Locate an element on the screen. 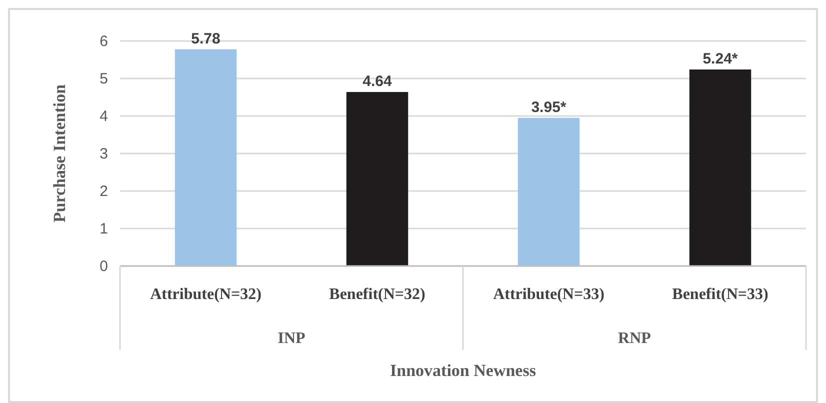 The width and height of the screenshot is (826, 403). x-axis-title: Innovation Newness is located at coordinates (463, 370).